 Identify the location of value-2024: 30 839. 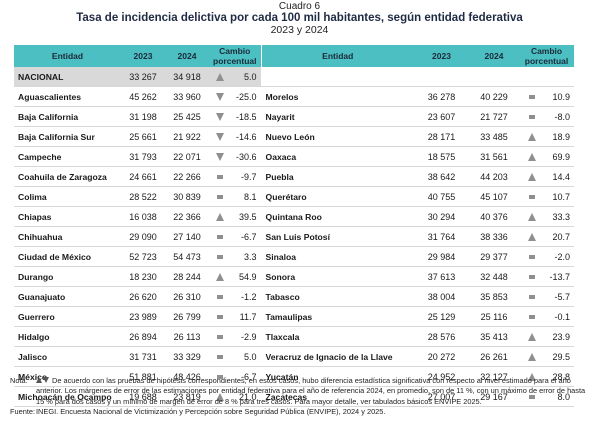
(187, 196).